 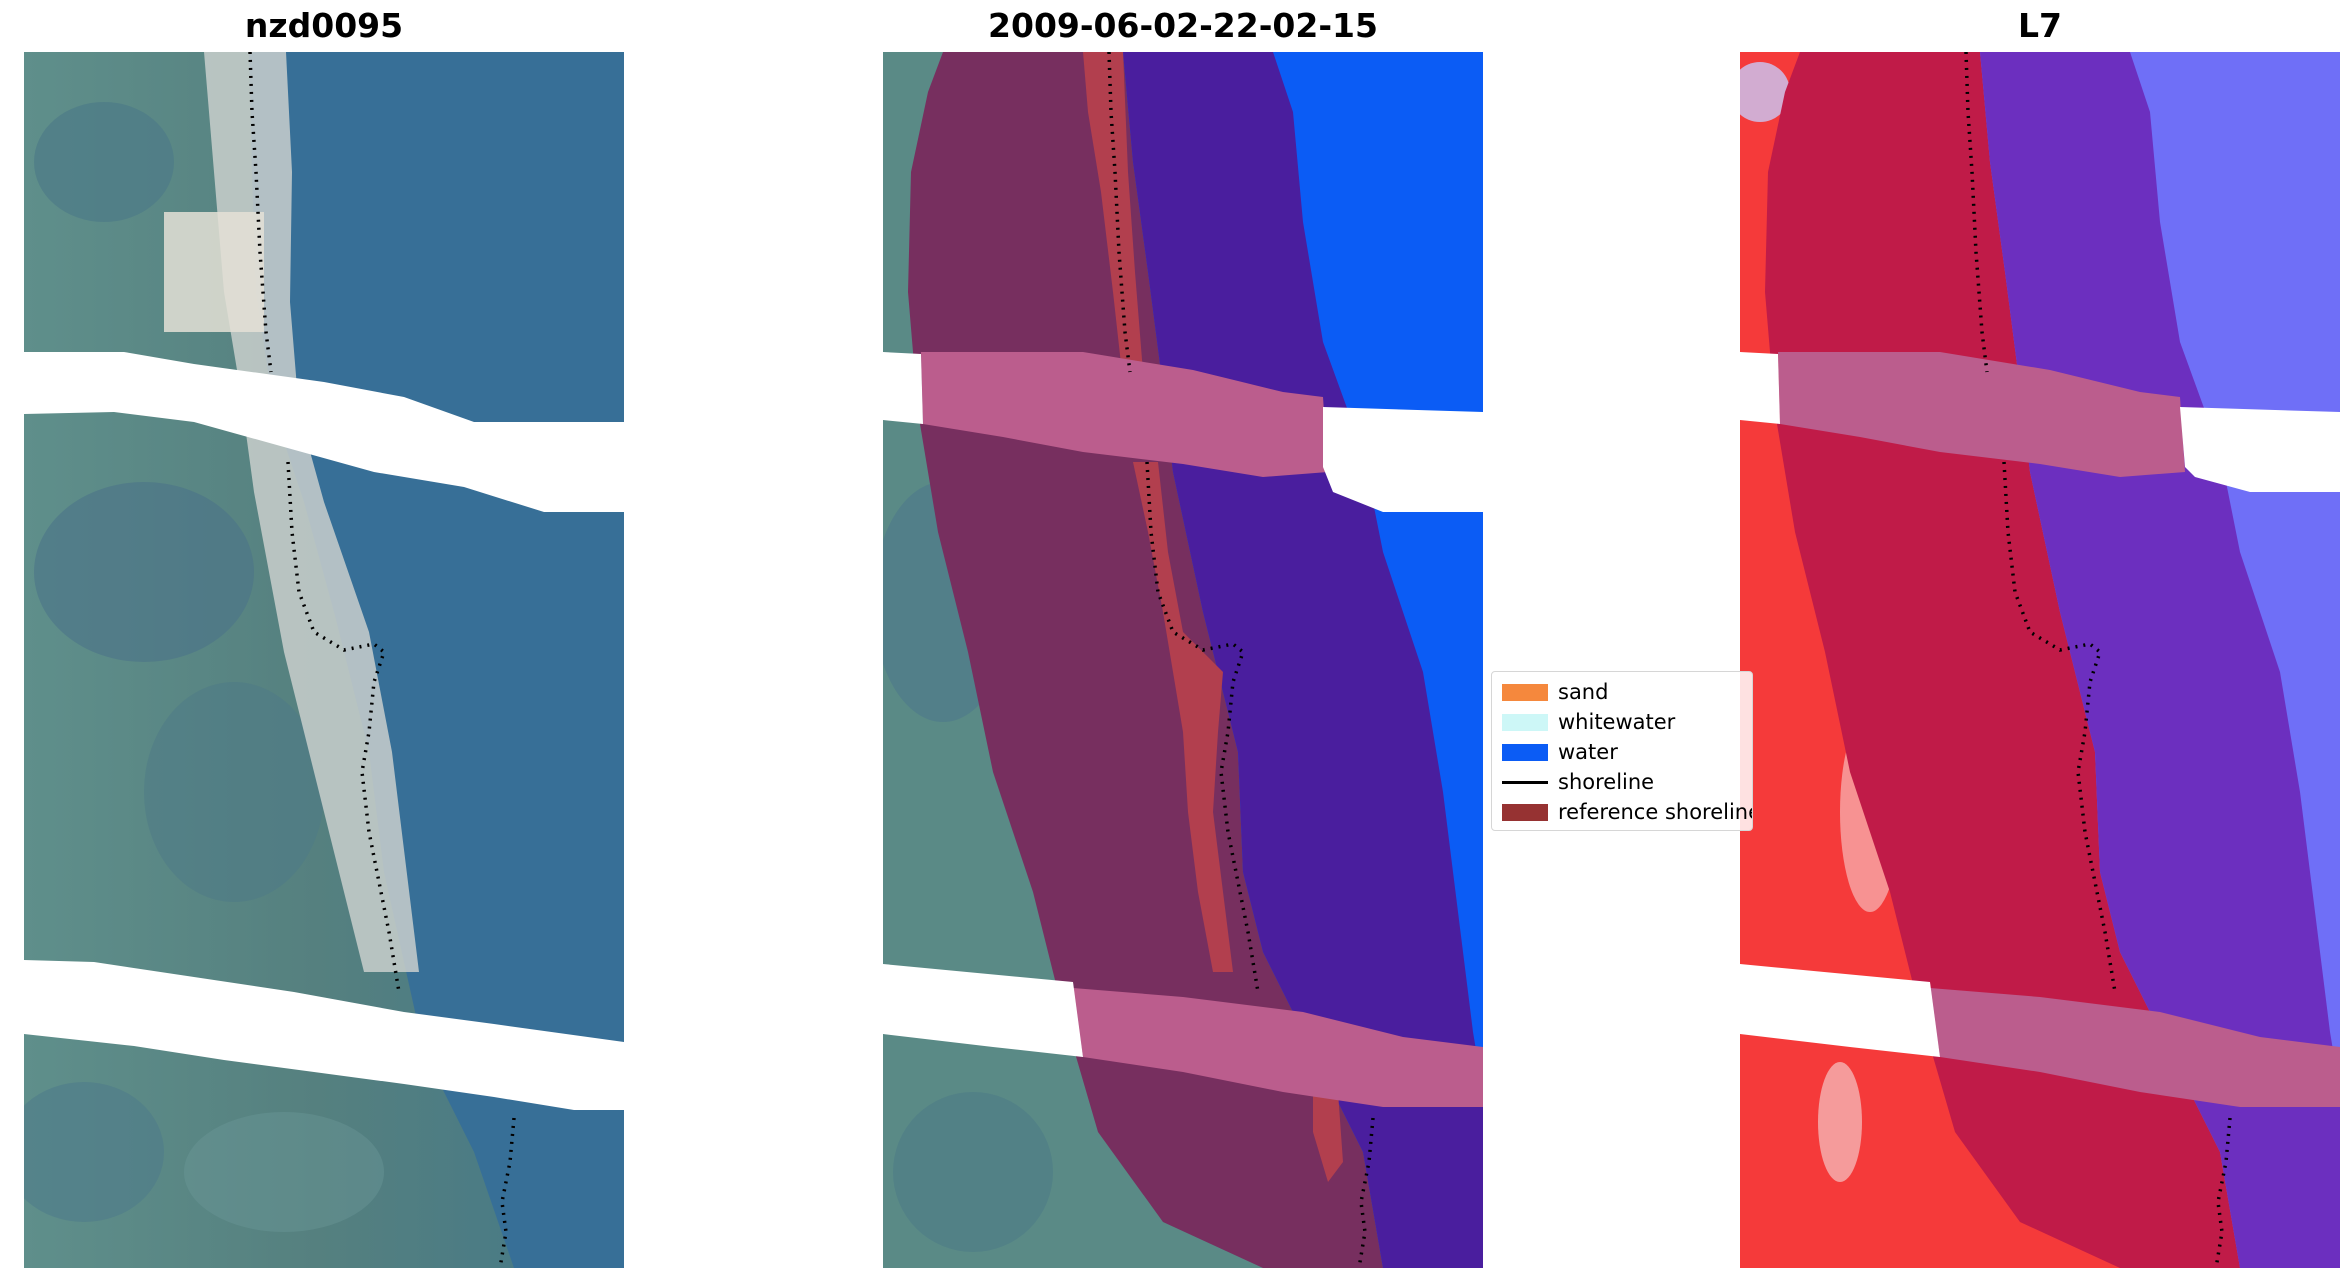 I want to click on legend-item-whitewater: whitewater, so click(x=1622, y=721).